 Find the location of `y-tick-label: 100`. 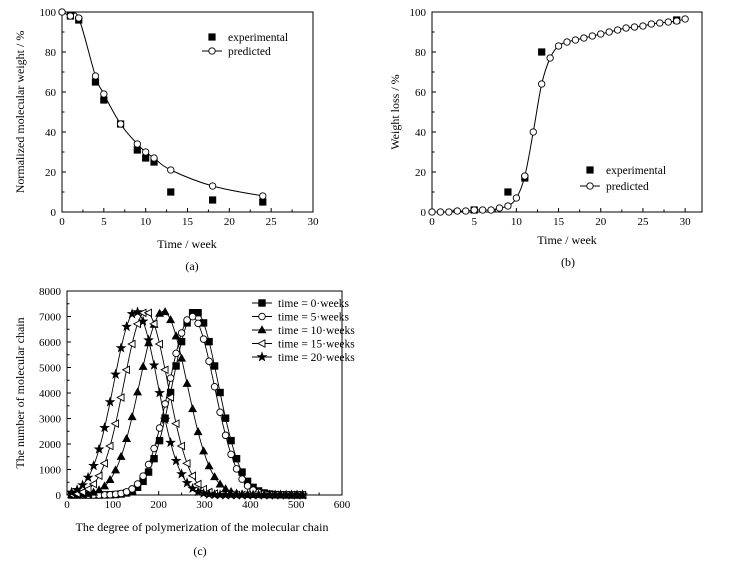

y-tick-label: 100 is located at coordinates (418, 13).